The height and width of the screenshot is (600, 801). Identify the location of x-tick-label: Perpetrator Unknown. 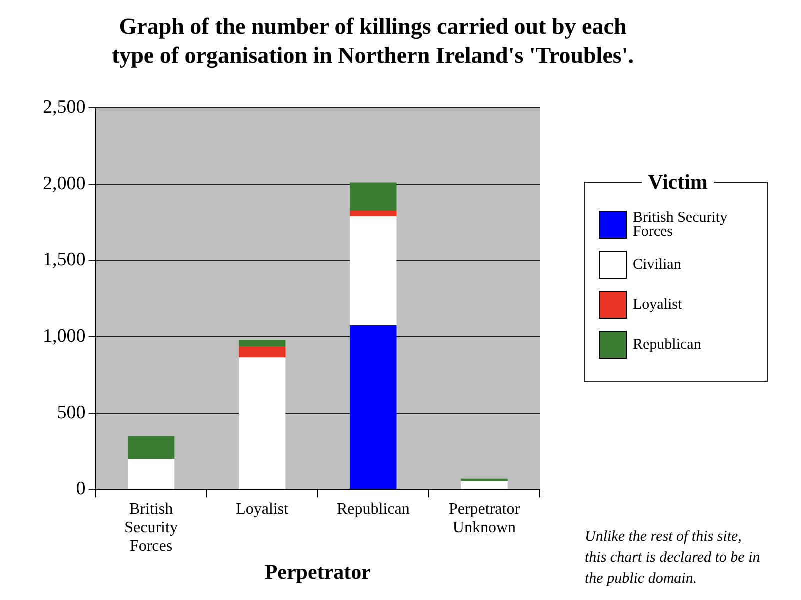
(484, 518).